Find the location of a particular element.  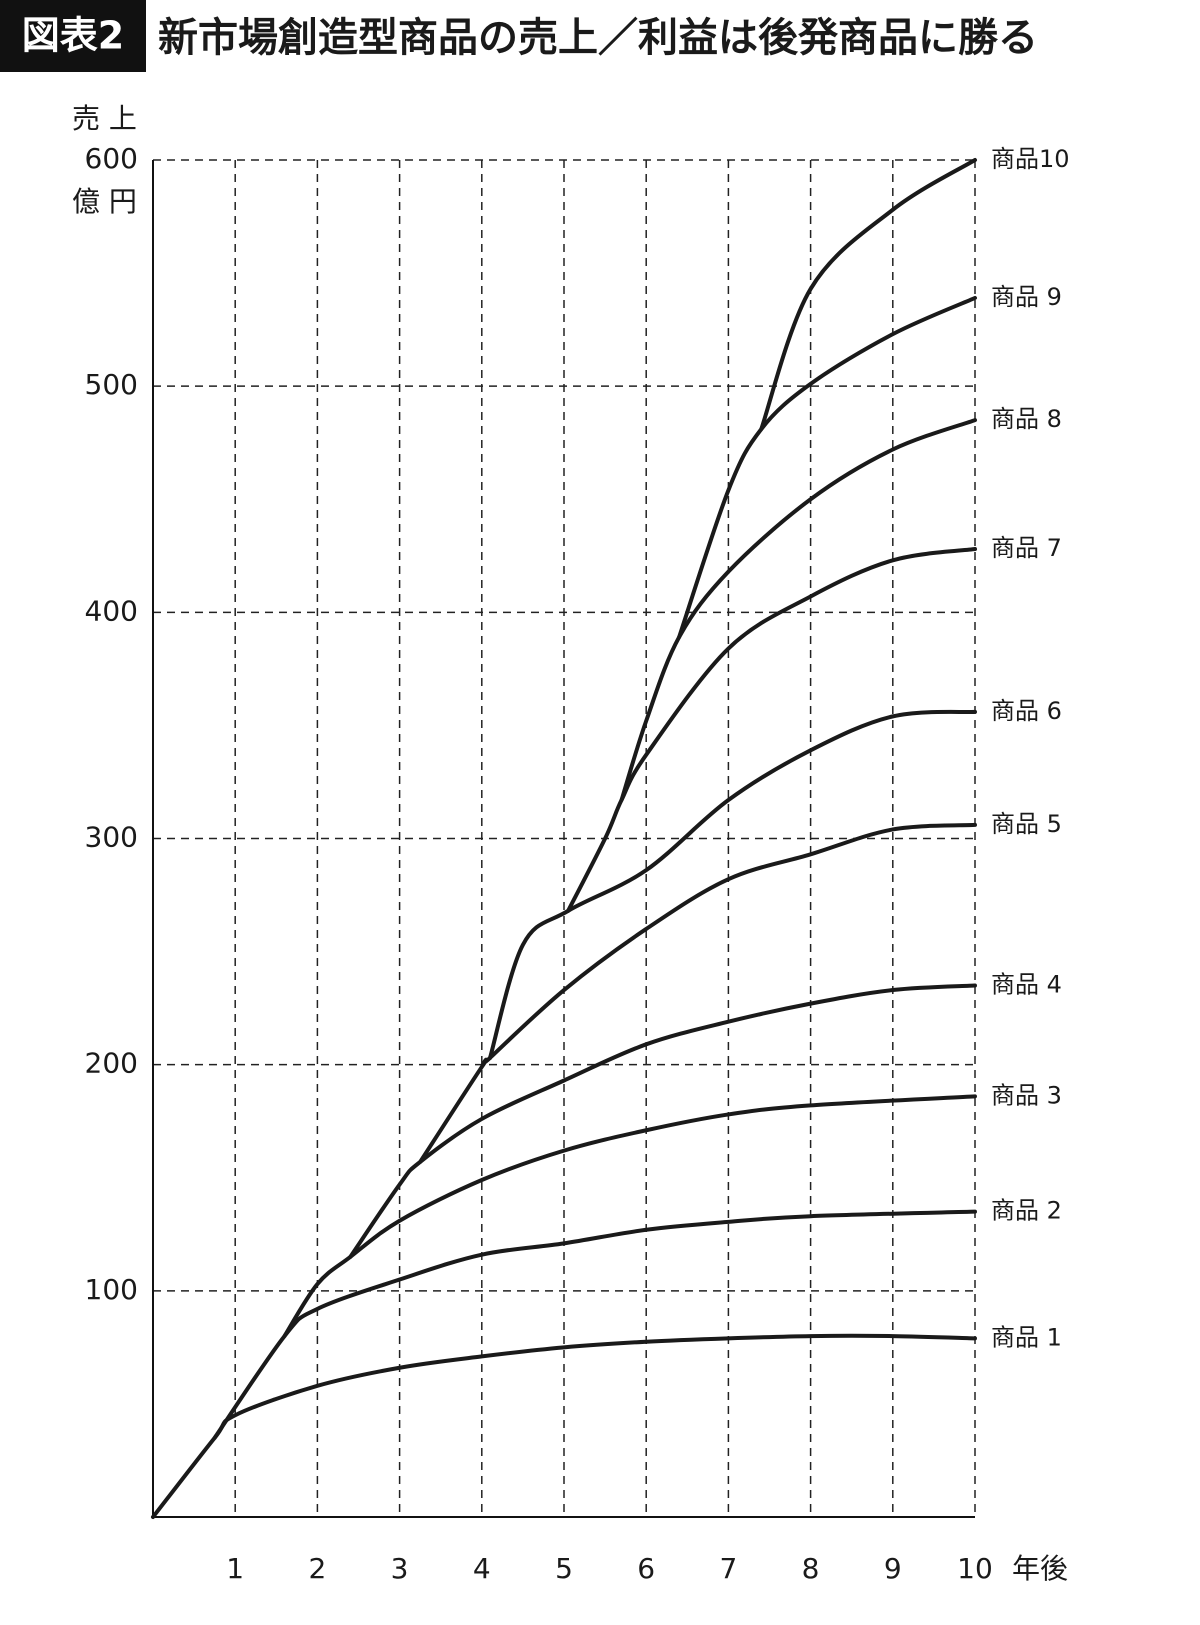

chart-title: 新市場創造型商品の売上／利益は後発商品に勝る is located at coordinates (598, 38).